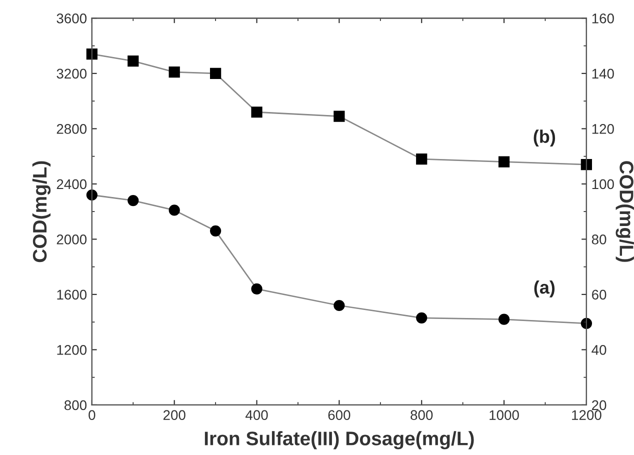 The width and height of the screenshot is (634, 455). Describe the element at coordinates (599, 239) in the screenshot. I see `y2-tick-label: 80` at that location.